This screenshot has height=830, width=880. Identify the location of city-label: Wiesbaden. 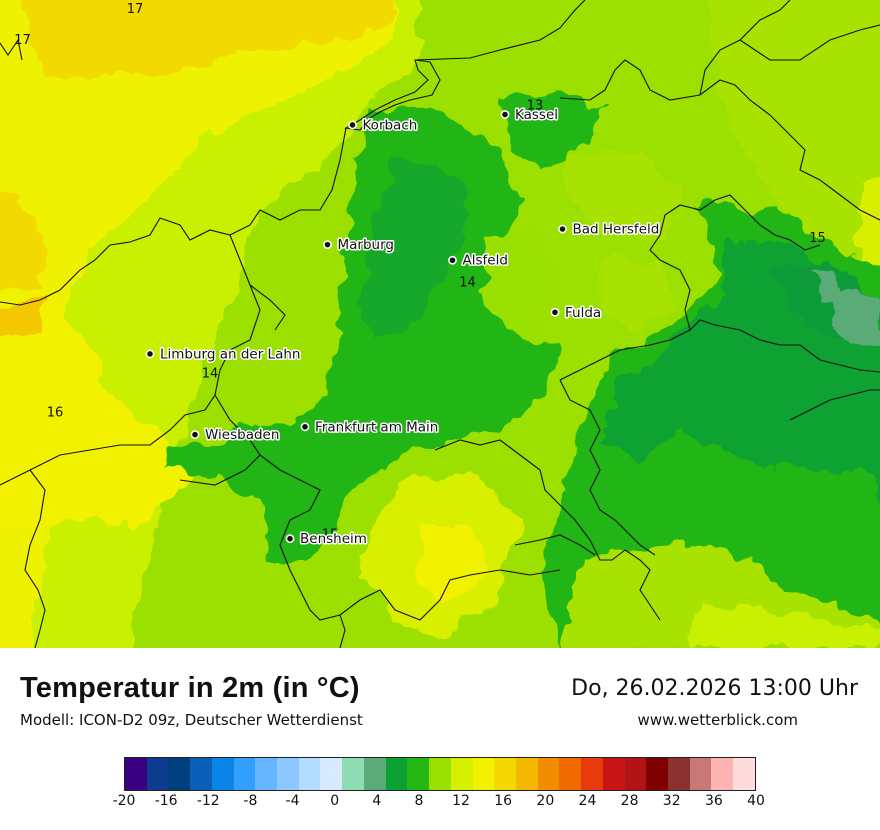
(242, 435).